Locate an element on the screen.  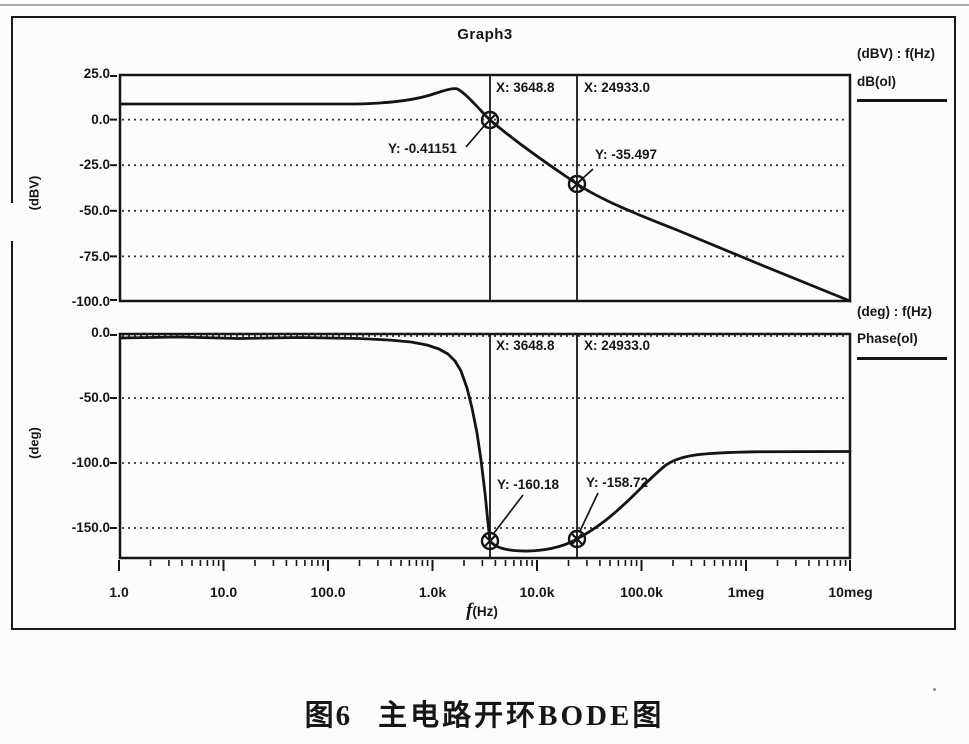
phase-legend-header: (deg) : f(Hz) is located at coordinates (894, 311).